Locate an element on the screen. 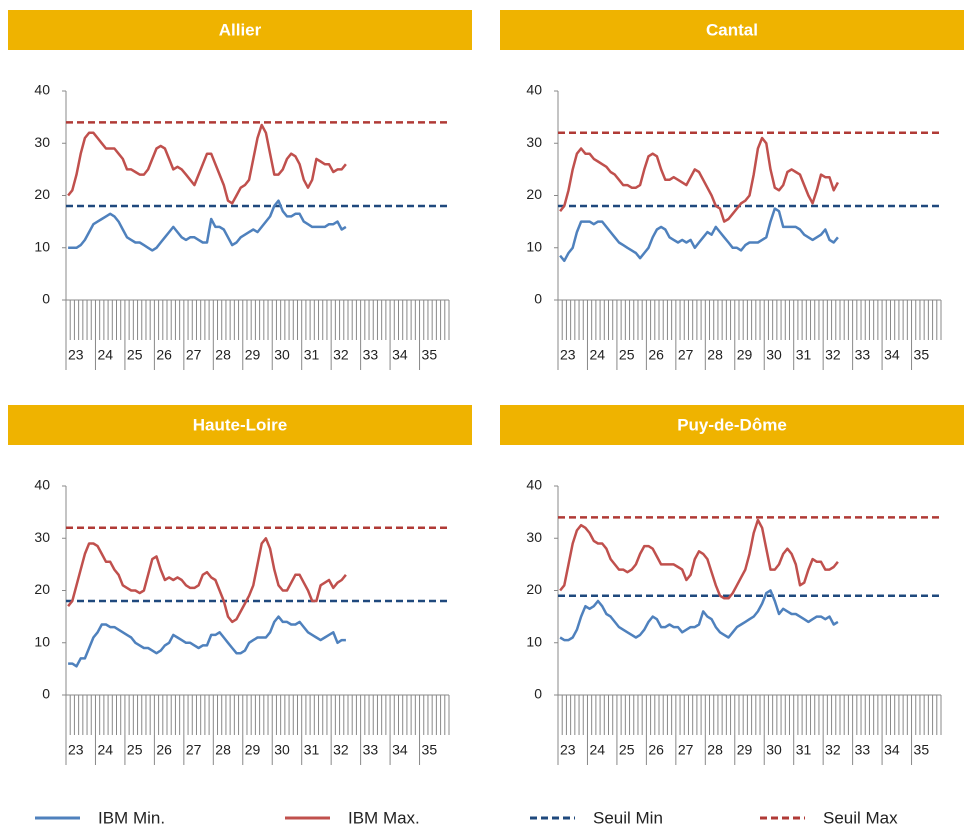 The image size is (971, 832). legend-label: Seuil Max is located at coordinates (860, 817).